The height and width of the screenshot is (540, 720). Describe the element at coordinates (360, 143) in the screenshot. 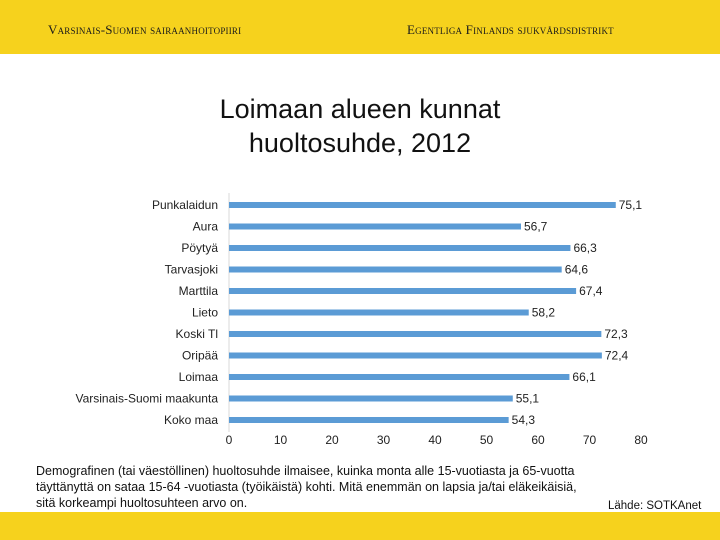

I see `chart-title-line-2: huoltosuhde, 2012` at that location.